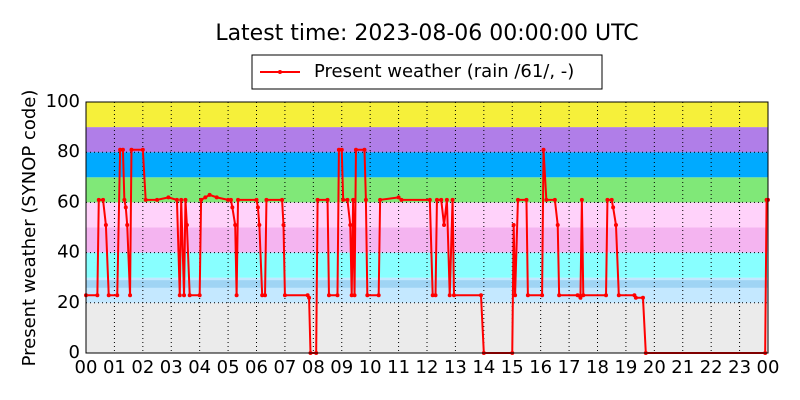 This screenshot has height=400, width=800. I want to click on x-tick-label: 04, so click(199, 367).